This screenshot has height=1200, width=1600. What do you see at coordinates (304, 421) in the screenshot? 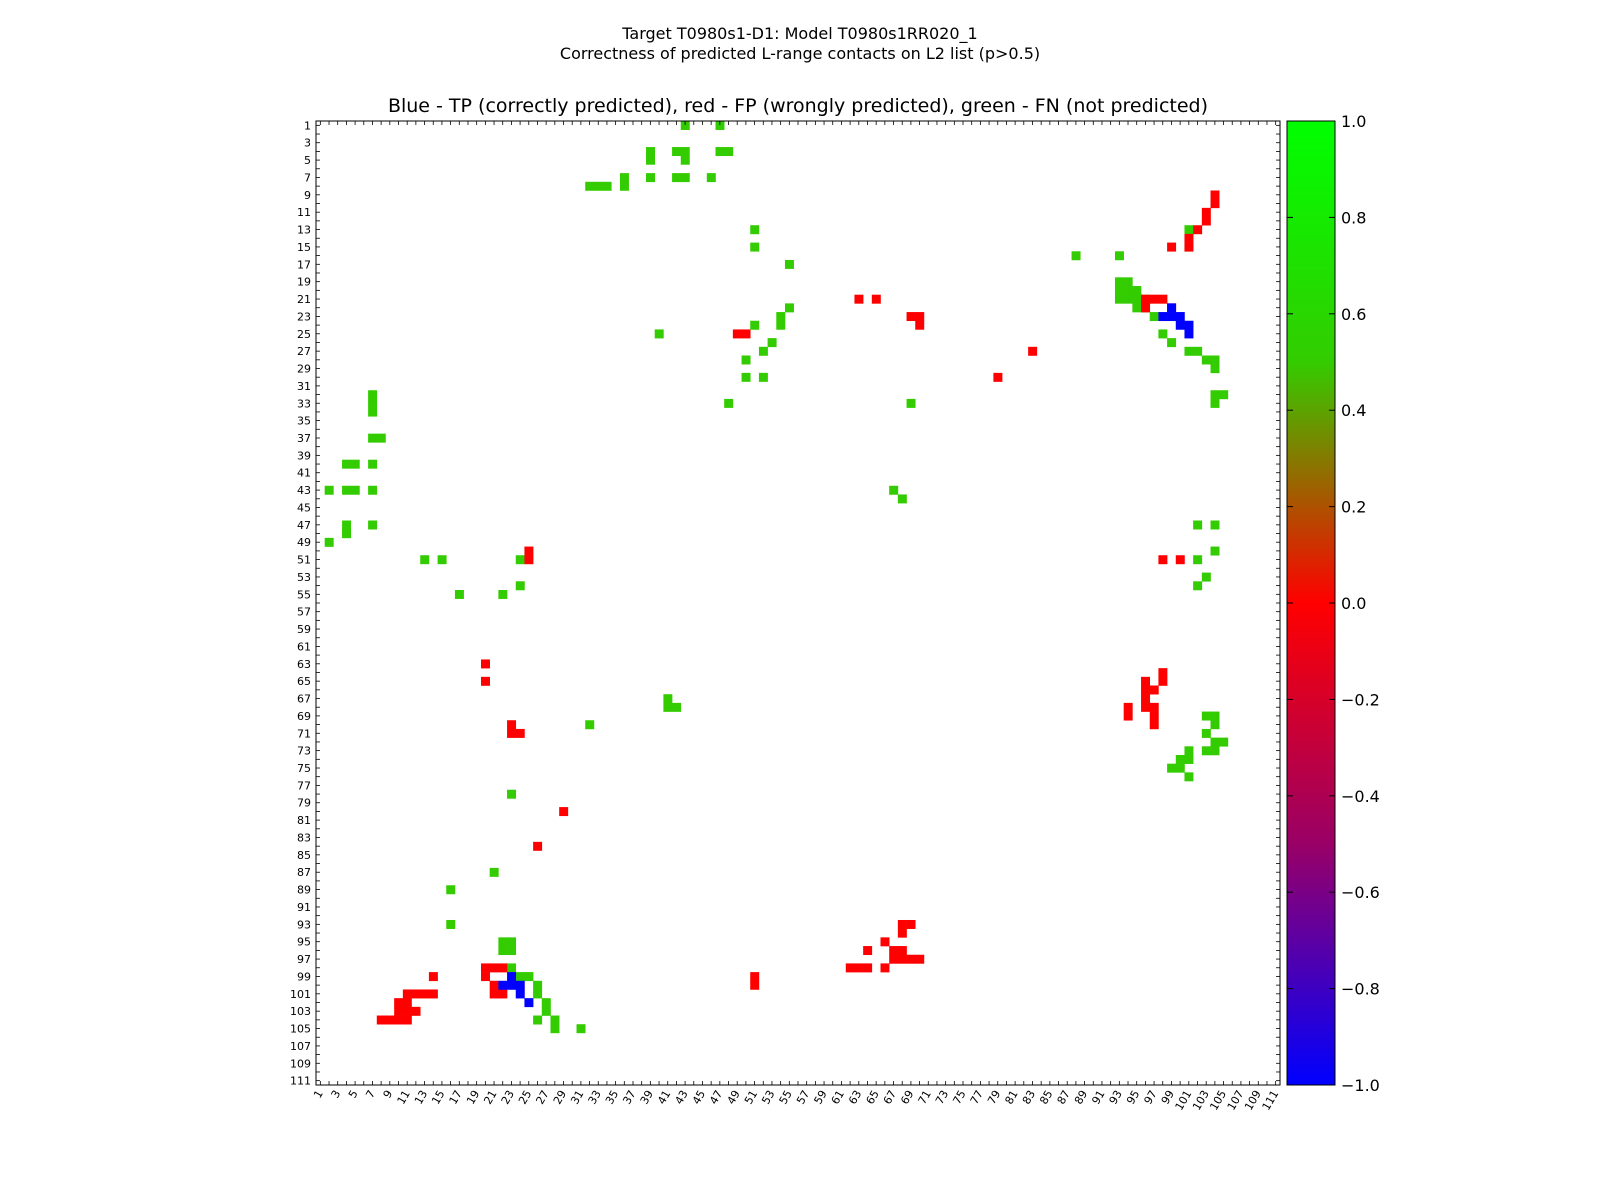
I see `y-tick-label: 35` at bounding box center [304, 421].